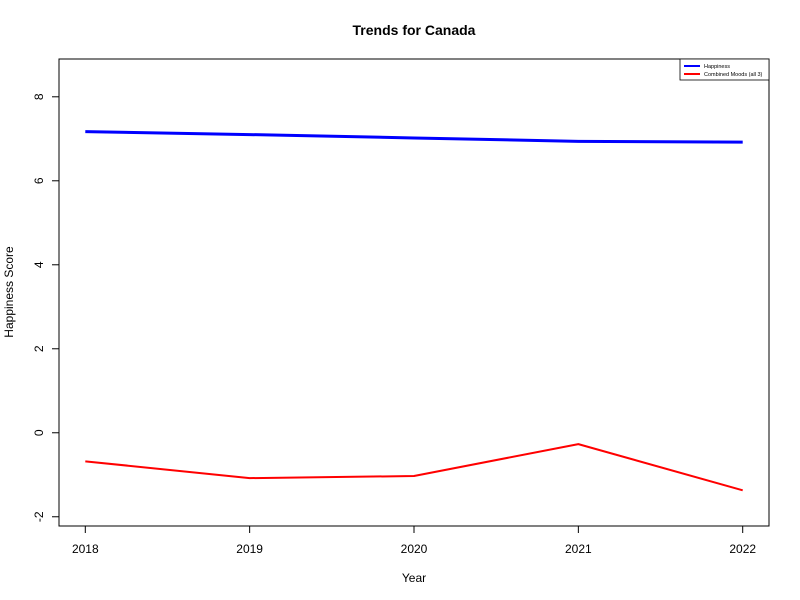  What do you see at coordinates (39, 432) in the screenshot?
I see `y-tick-label: 0` at bounding box center [39, 432].